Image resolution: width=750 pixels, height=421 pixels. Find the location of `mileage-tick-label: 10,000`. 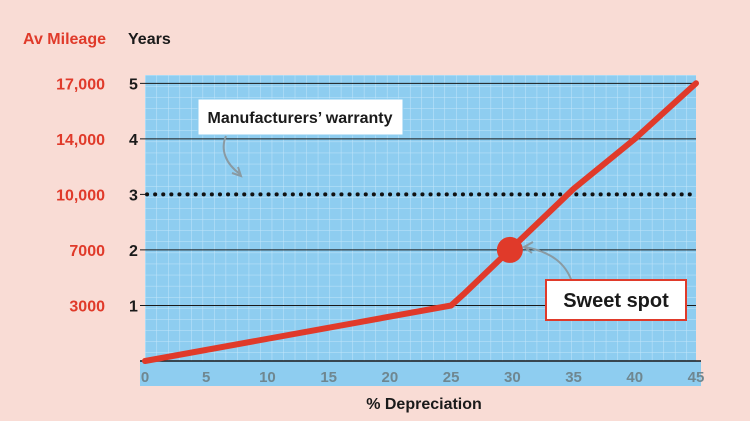

mileage-tick-label: 10,000 is located at coordinates (80, 195).